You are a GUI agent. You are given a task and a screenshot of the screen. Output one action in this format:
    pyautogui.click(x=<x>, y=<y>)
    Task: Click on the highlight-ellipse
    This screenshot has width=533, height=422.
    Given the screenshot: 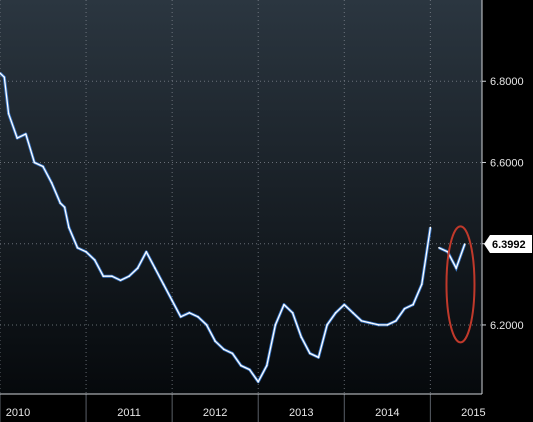 What is the action you would take?
    pyautogui.click(x=460, y=284)
    